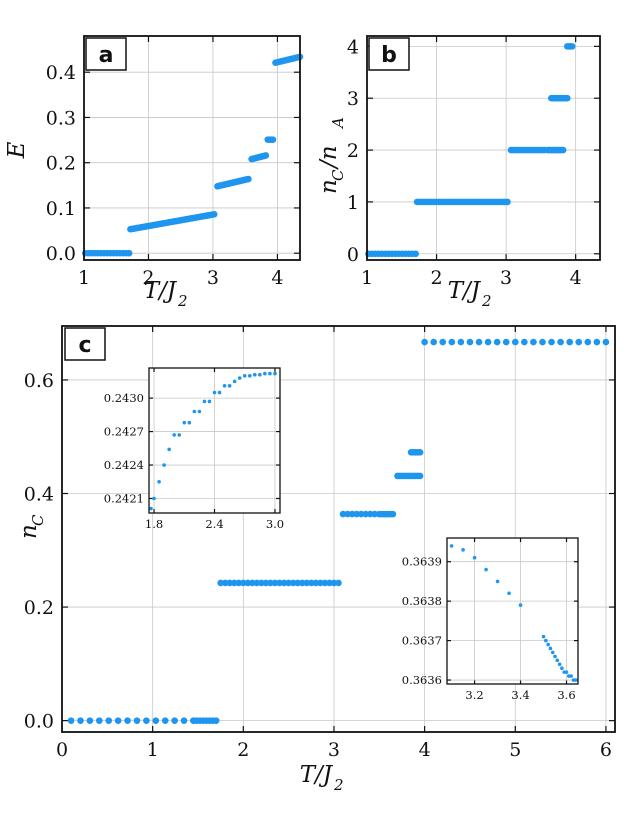 The image size is (637, 816). I want to click on panel-c-x-tick-label: 2, so click(243, 750).